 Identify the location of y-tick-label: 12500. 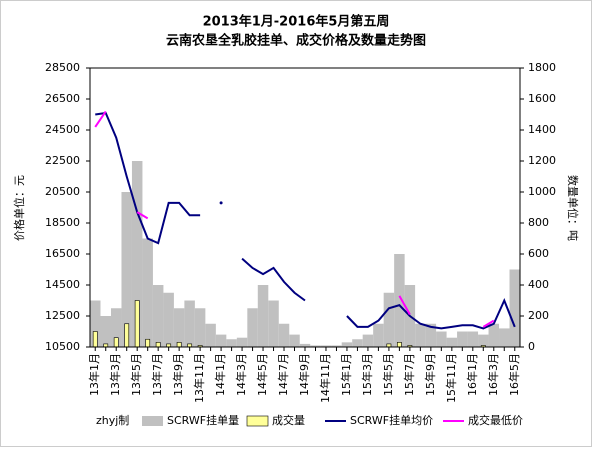
(62, 315).